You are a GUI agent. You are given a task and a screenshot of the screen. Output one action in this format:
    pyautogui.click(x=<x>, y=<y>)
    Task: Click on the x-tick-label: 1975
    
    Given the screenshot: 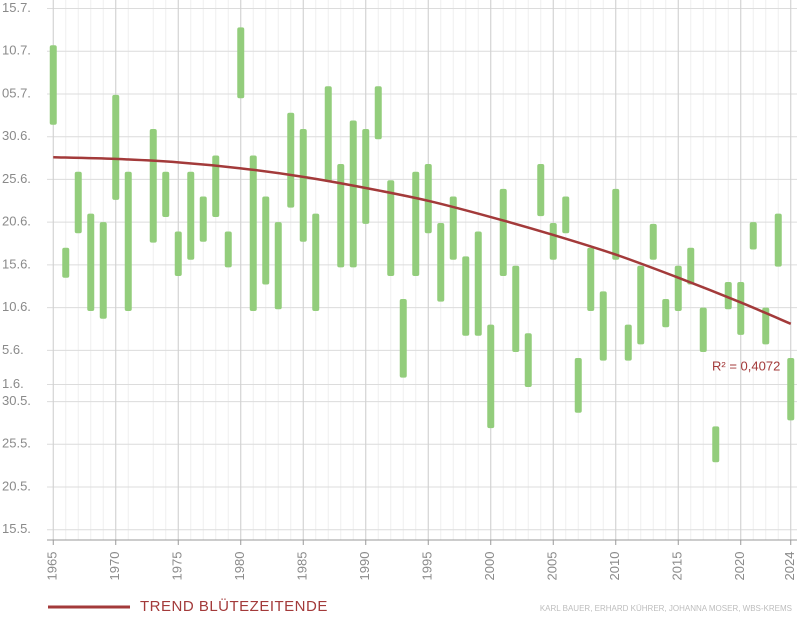 What is the action you would take?
    pyautogui.click(x=177, y=566)
    